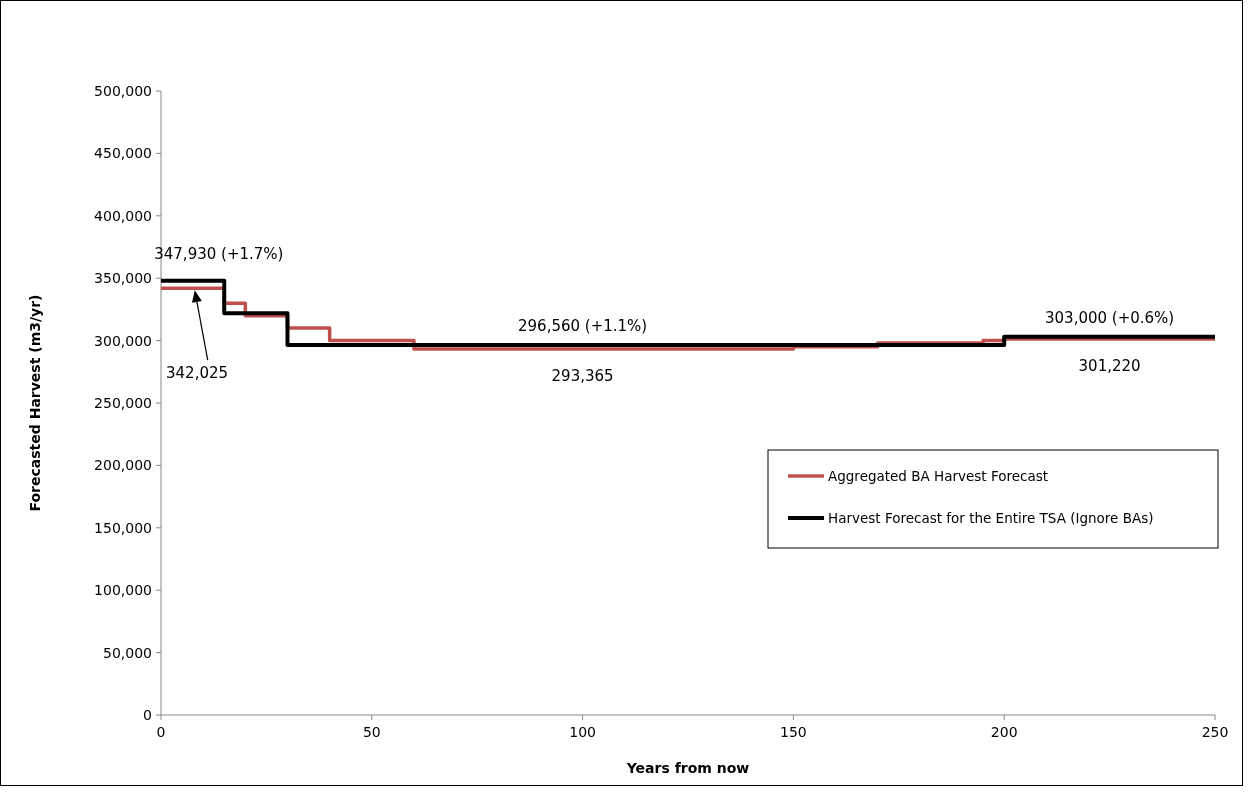 This screenshot has height=794, width=1251. Describe the element at coordinates (582, 375) in the screenshot. I see `annotation: 293,365` at that location.